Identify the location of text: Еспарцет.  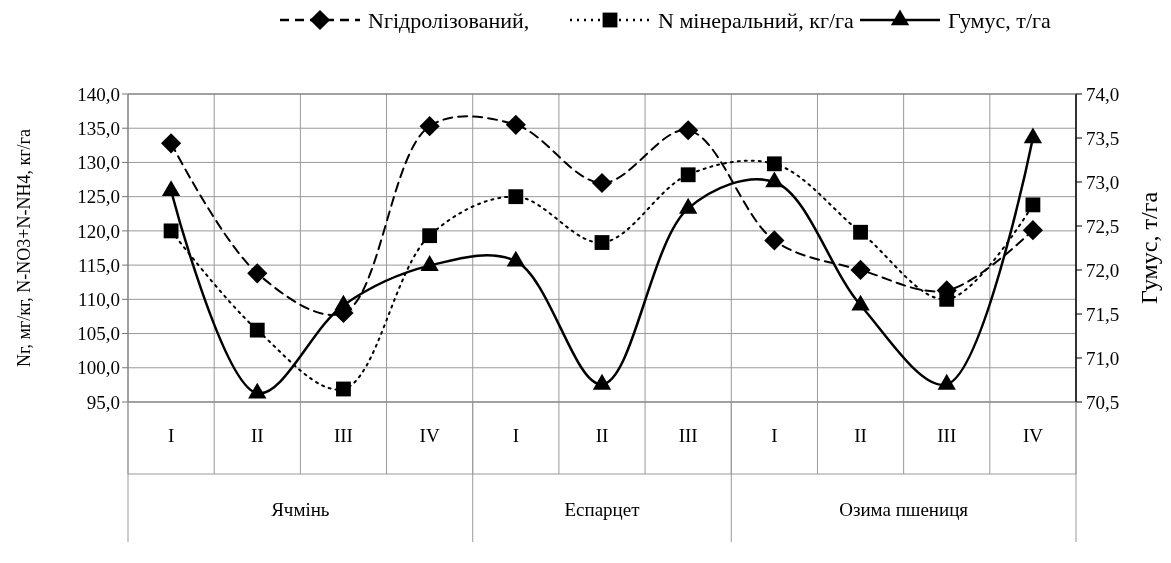
(602, 509).